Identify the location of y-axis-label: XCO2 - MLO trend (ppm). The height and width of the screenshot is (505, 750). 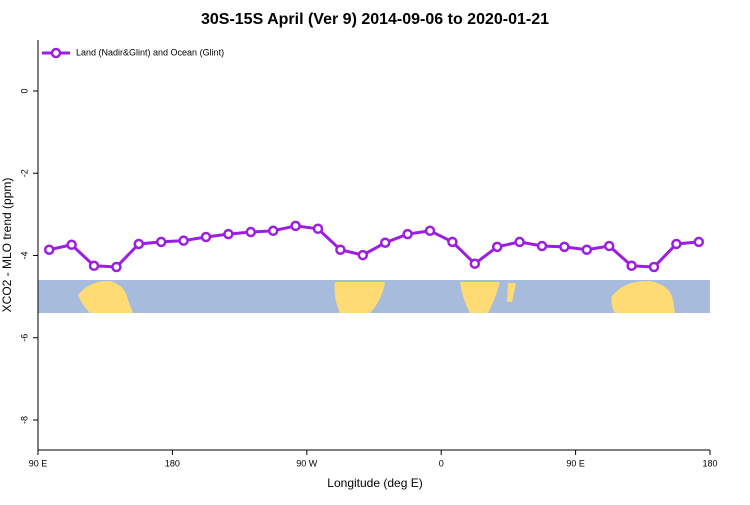
(7, 245).